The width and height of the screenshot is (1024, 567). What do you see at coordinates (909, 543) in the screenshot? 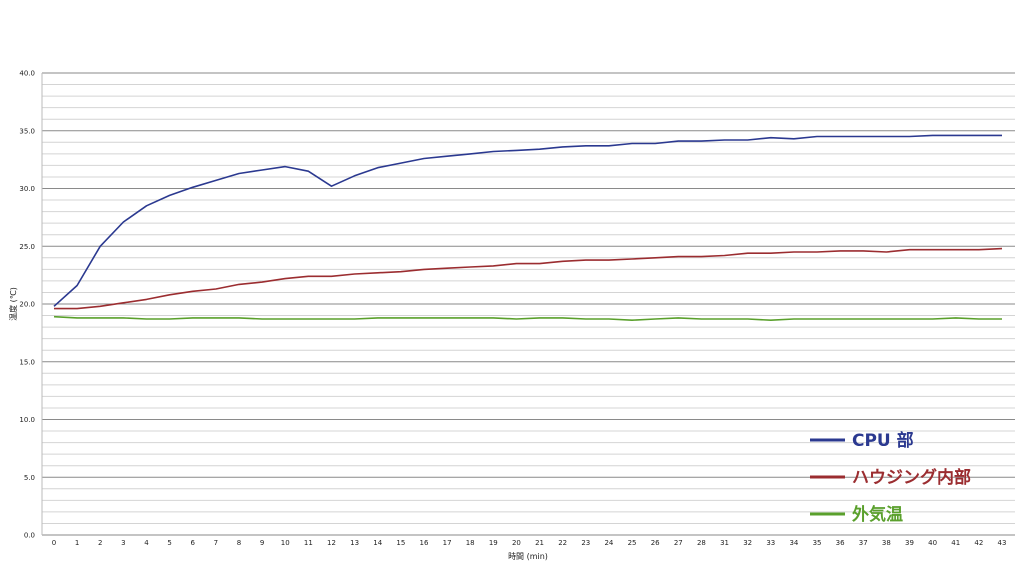
I see `x-tick-label: 39` at bounding box center [909, 543].